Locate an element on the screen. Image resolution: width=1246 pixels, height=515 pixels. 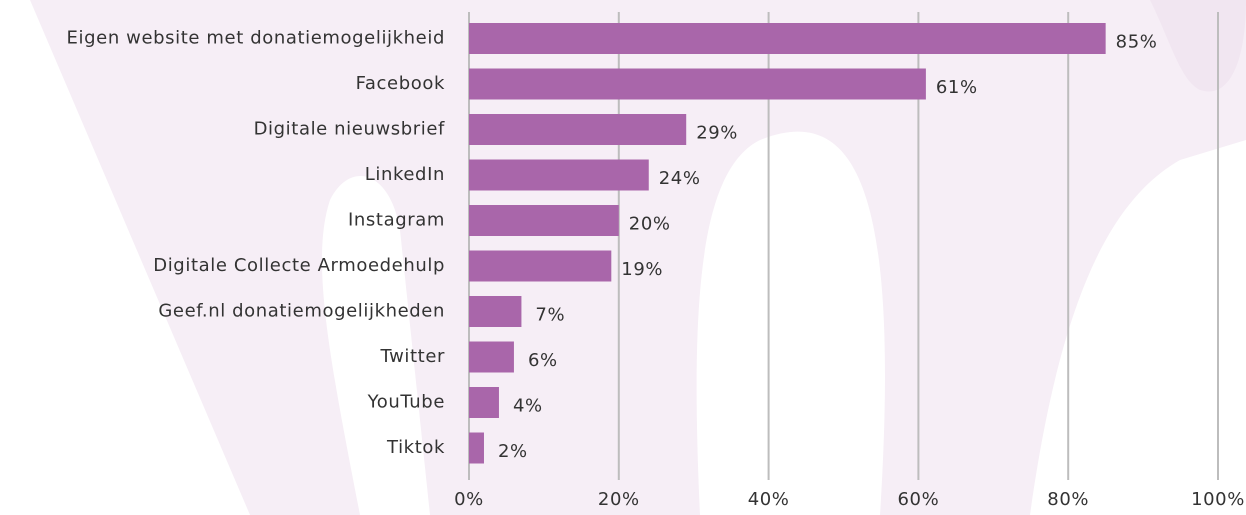
y-tick-label: LinkedIn is located at coordinates (405, 174).